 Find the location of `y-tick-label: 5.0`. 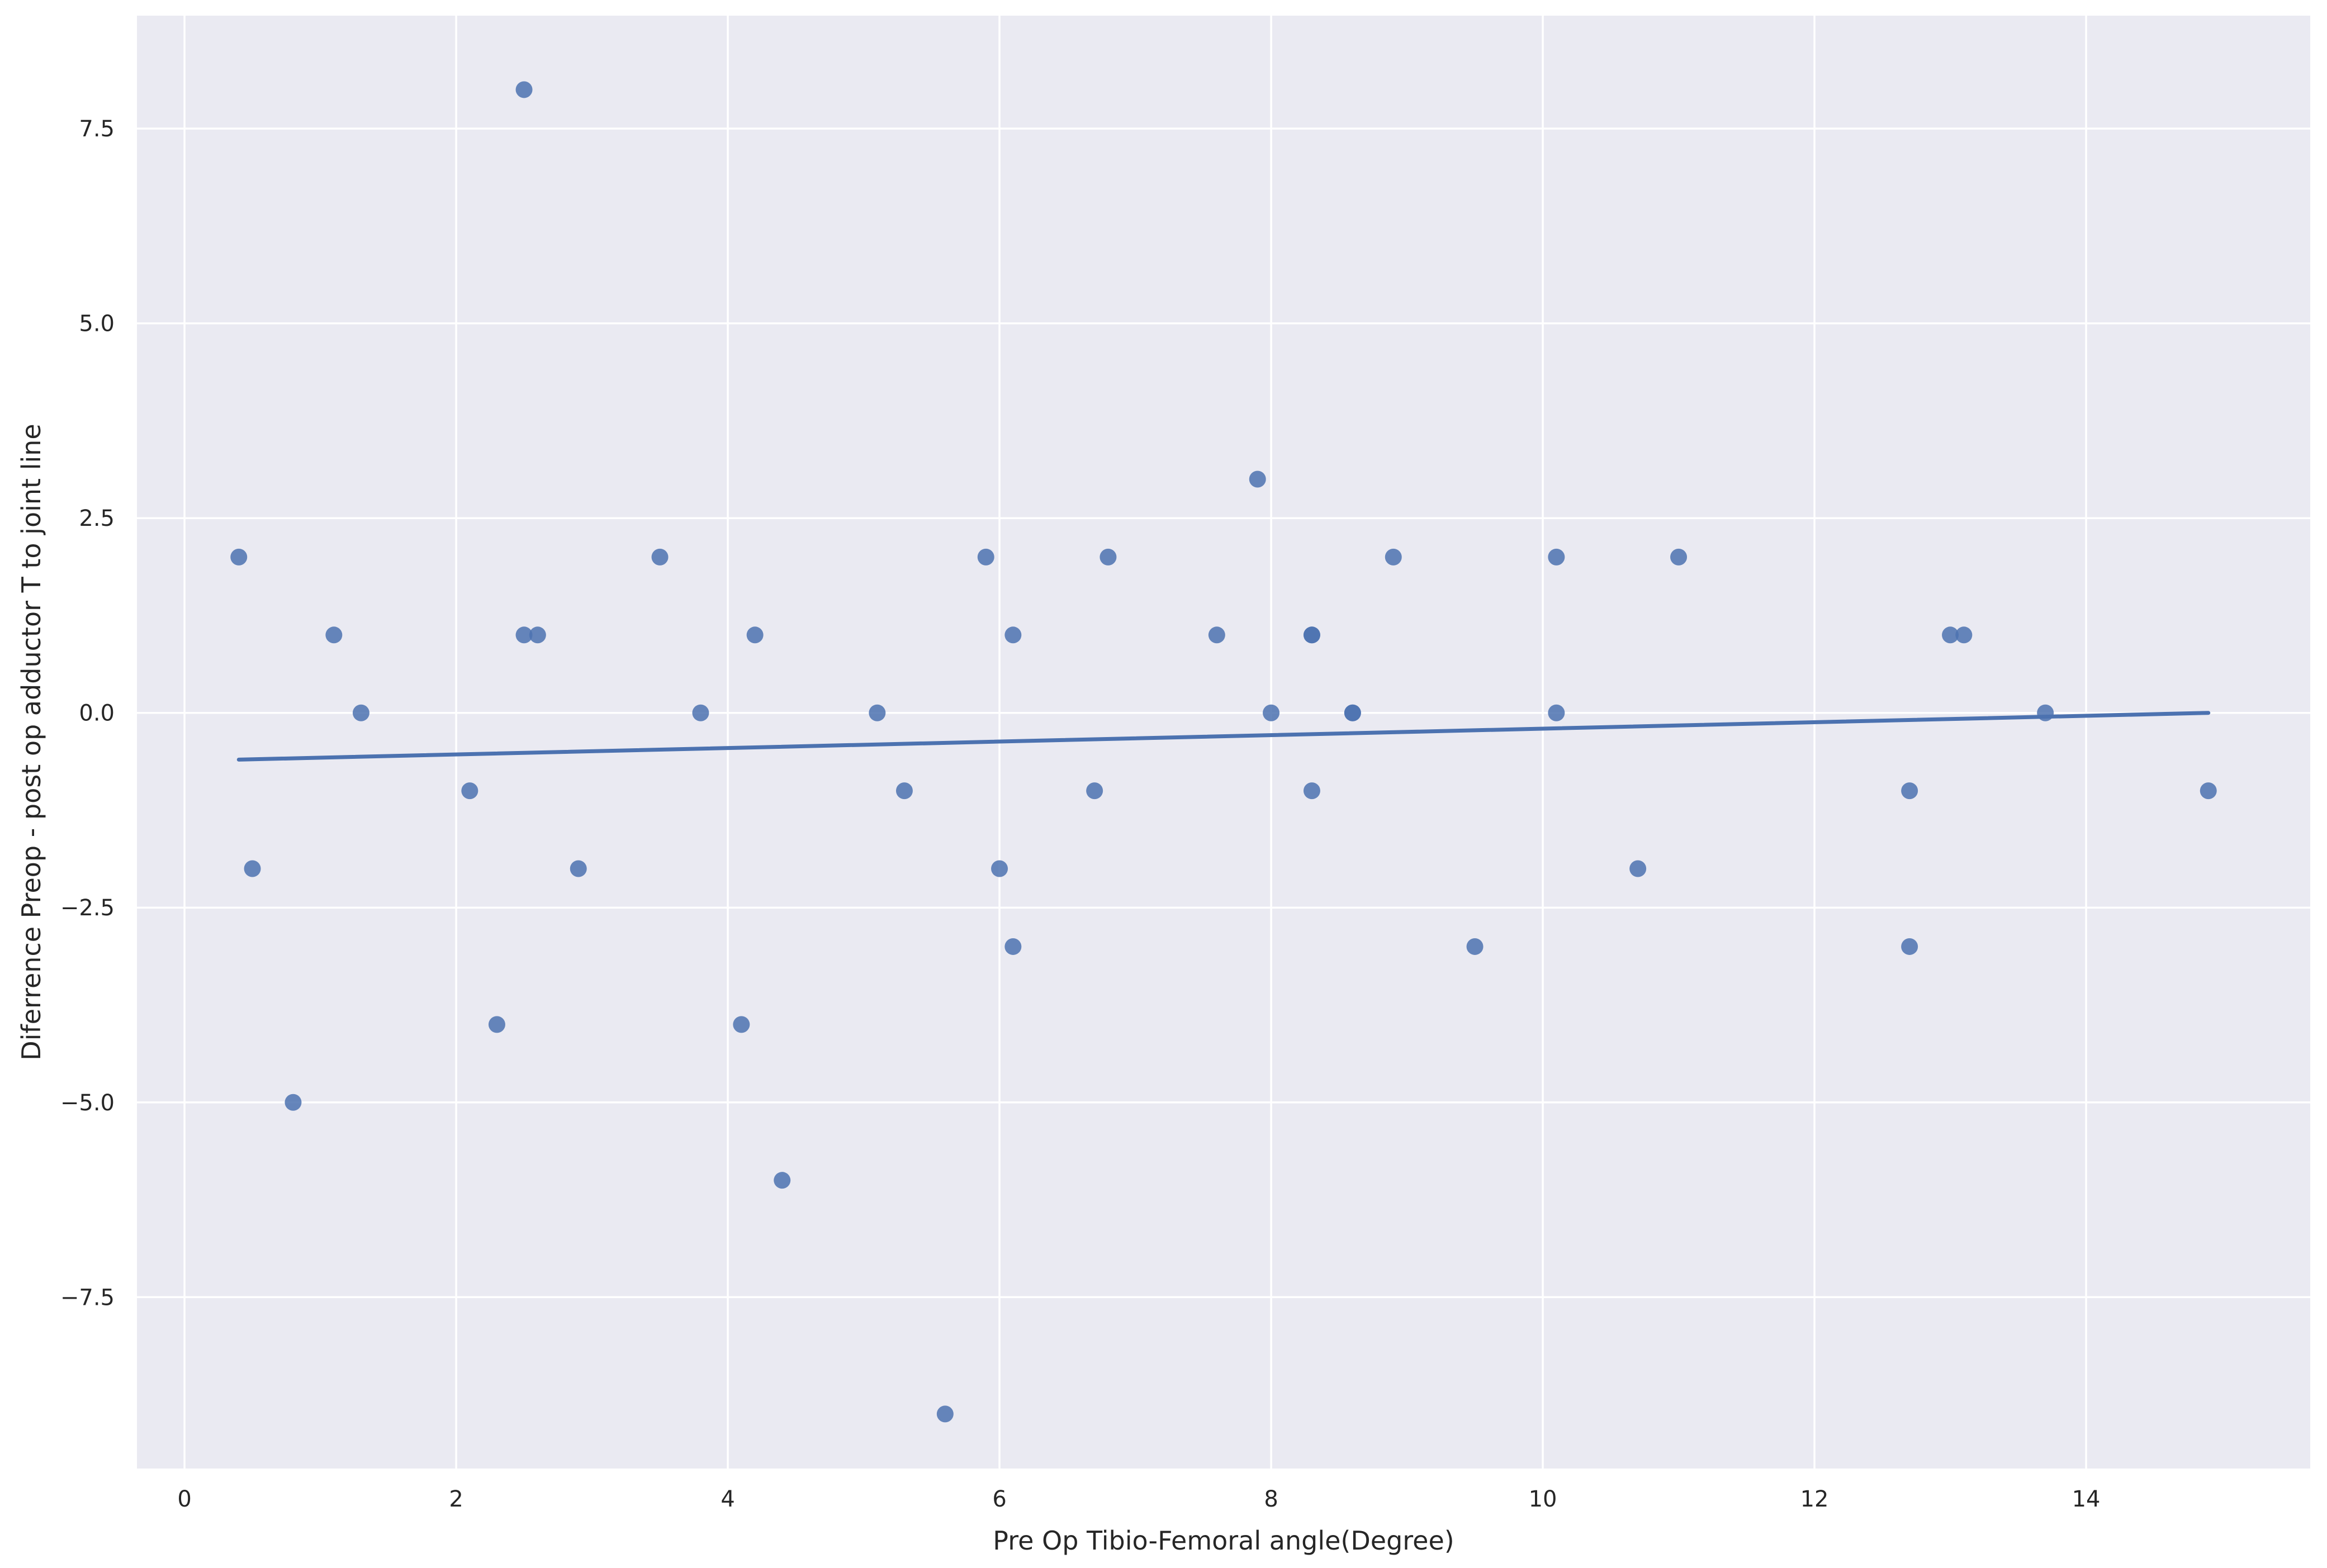

y-tick-label: 5.0 is located at coordinates (97, 324).